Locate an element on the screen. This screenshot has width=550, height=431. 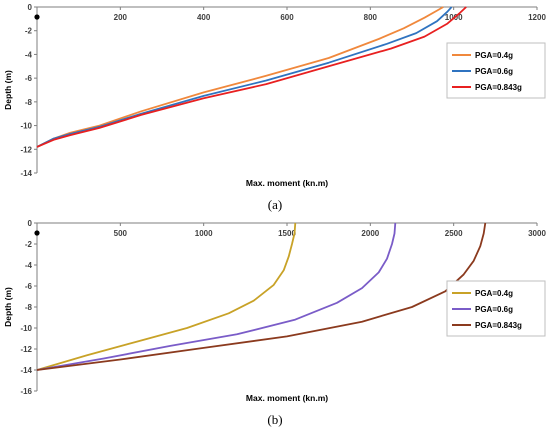
x-tick-label: 500 is located at coordinates (121, 233).